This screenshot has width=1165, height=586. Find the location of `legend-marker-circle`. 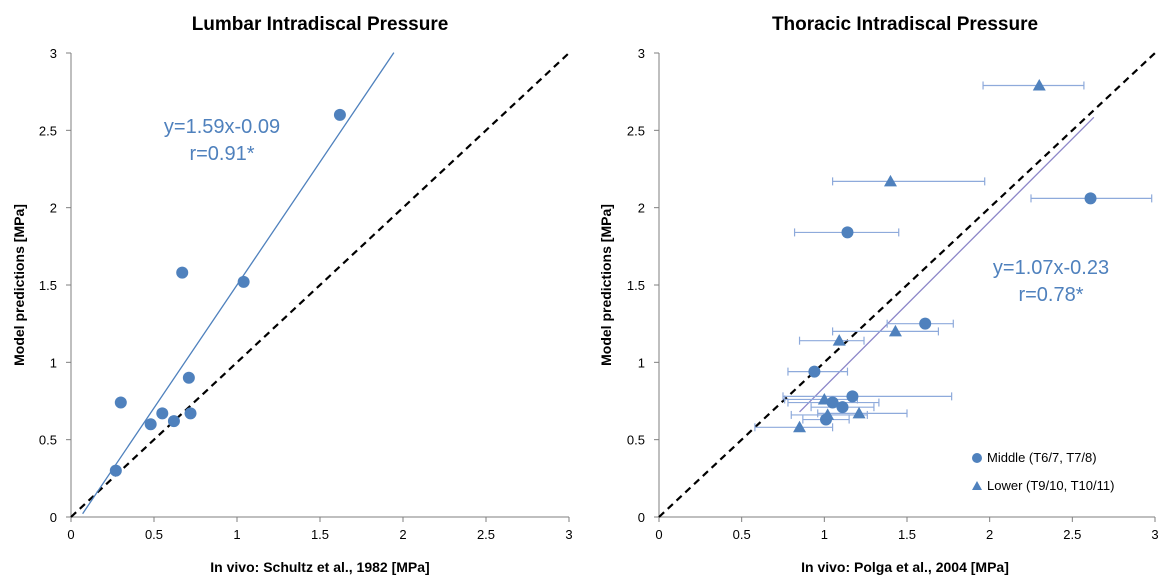

legend-marker-circle is located at coordinates (977, 458).